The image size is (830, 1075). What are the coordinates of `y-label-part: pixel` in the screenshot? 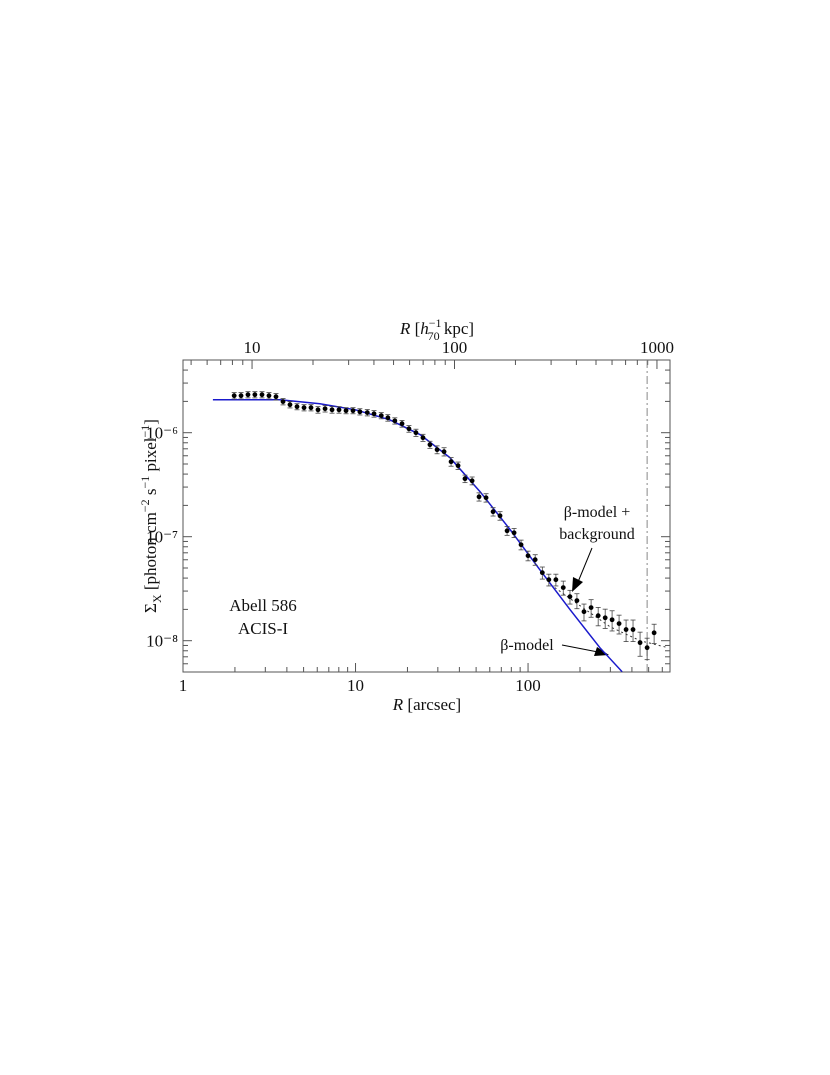 It's located at (150, 456).